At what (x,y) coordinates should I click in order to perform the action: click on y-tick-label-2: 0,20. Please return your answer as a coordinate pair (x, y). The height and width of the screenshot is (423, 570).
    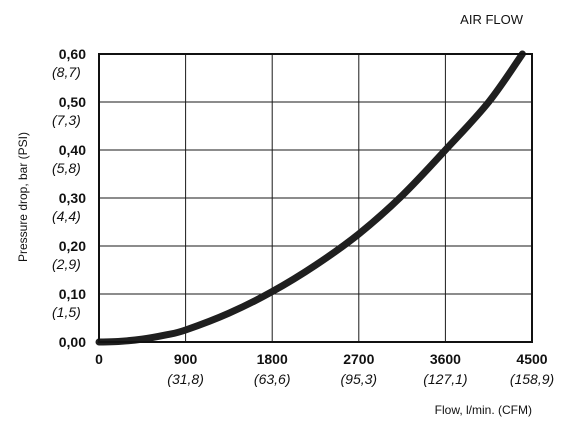
    Looking at the image, I should click on (72, 246).